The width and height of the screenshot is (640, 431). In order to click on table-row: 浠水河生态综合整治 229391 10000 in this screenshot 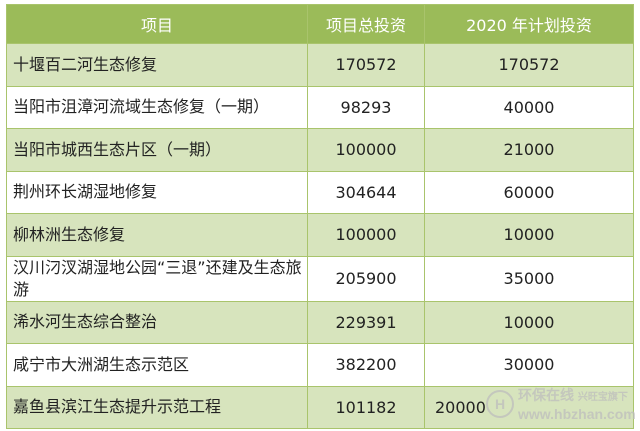, I will do `click(320, 322)`.